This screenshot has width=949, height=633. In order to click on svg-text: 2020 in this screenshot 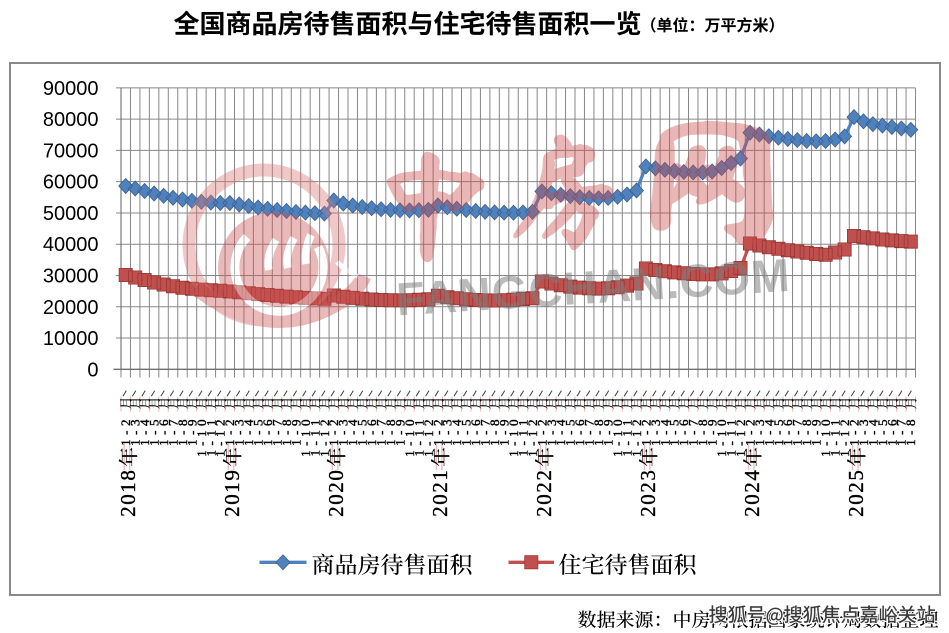, I will do `click(336, 493)`.